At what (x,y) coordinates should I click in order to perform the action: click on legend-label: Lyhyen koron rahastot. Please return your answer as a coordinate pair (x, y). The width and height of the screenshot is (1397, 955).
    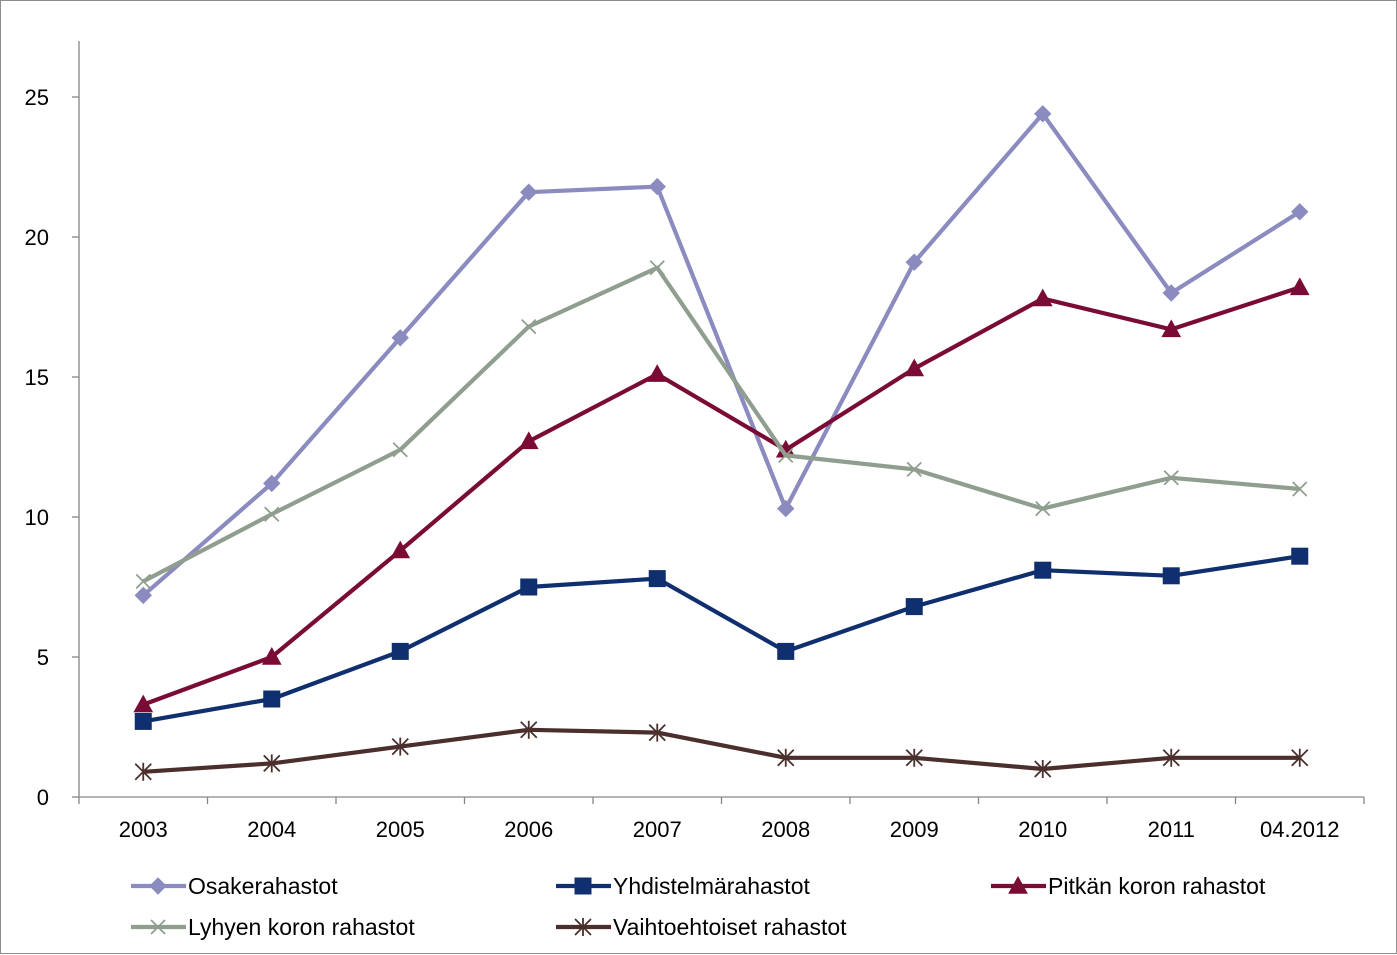
    Looking at the image, I should click on (301, 927).